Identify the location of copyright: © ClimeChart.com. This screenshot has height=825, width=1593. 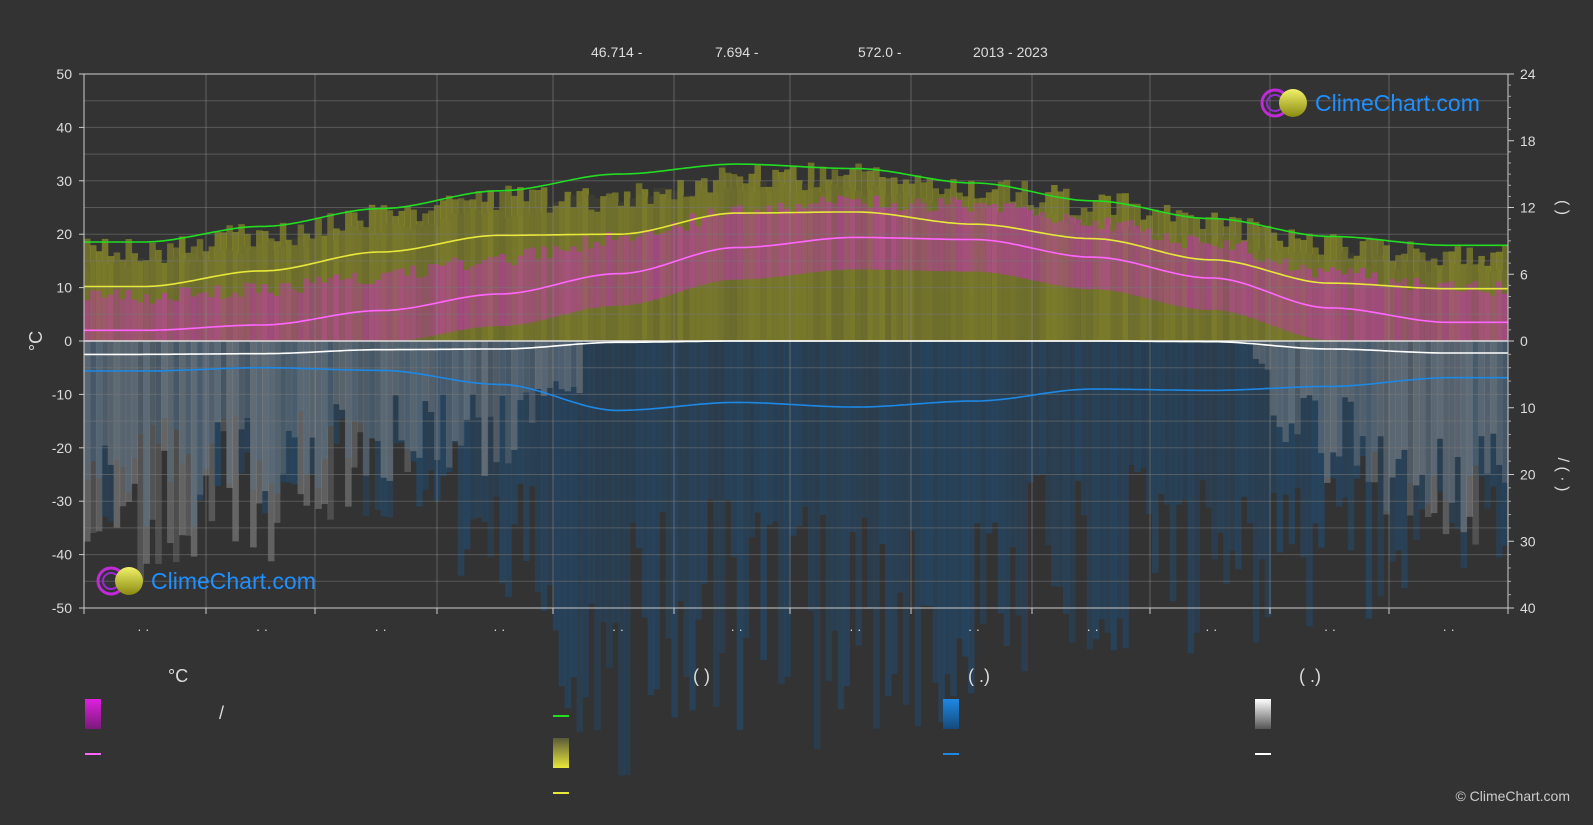
(1512, 796).